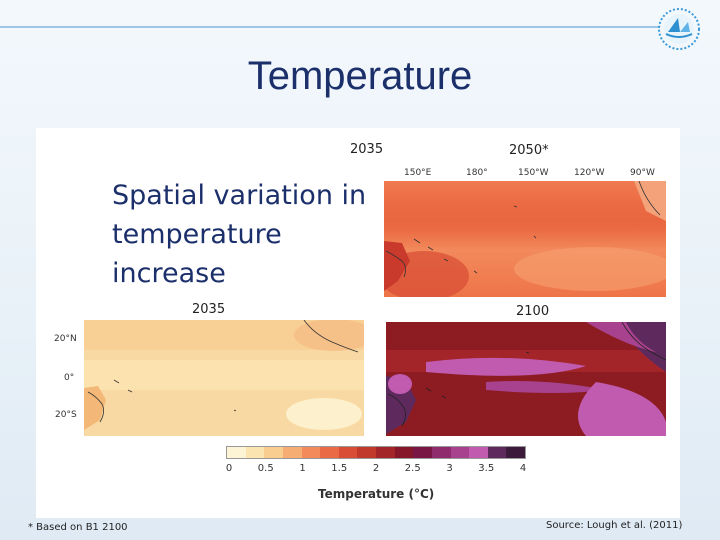 The width and height of the screenshot is (720, 540). I want to click on color-scale-bar, so click(376, 452).